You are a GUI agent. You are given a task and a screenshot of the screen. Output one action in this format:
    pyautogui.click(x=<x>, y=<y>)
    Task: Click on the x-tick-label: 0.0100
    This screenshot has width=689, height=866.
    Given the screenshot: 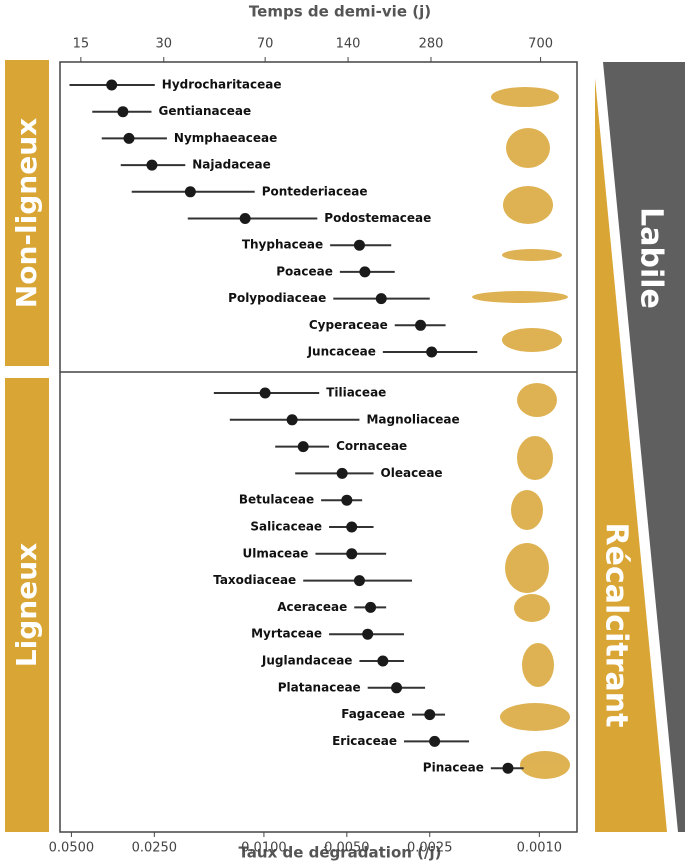 What is the action you would take?
    pyautogui.click(x=264, y=848)
    